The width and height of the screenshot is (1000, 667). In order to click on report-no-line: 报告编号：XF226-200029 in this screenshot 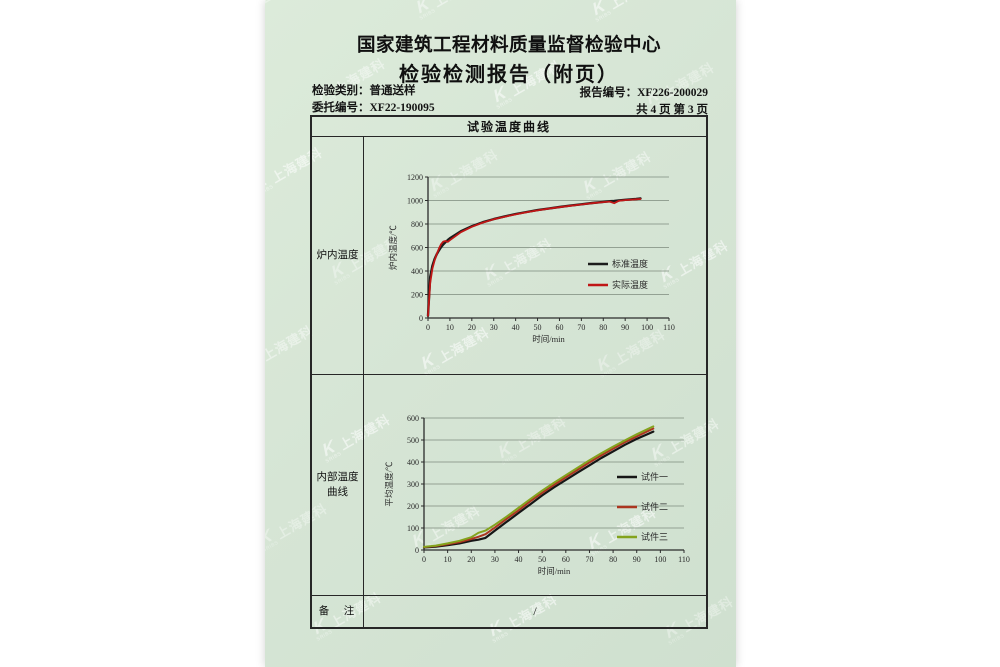, I will do `click(644, 93)`.